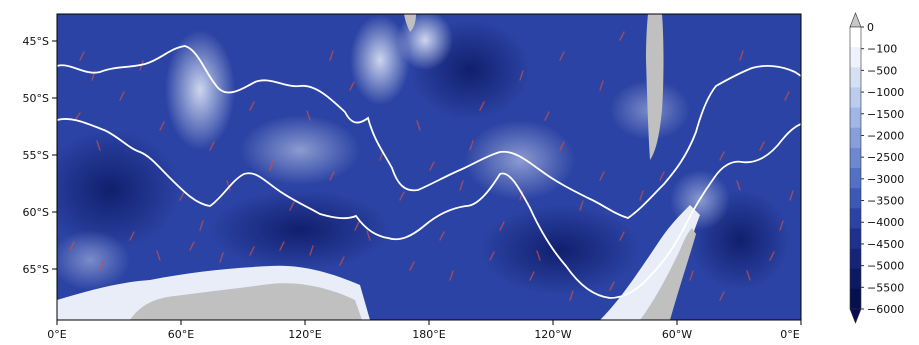  Describe the element at coordinates (885, 179) in the screenshot. I see `colorbar-label: −3000` at that location.